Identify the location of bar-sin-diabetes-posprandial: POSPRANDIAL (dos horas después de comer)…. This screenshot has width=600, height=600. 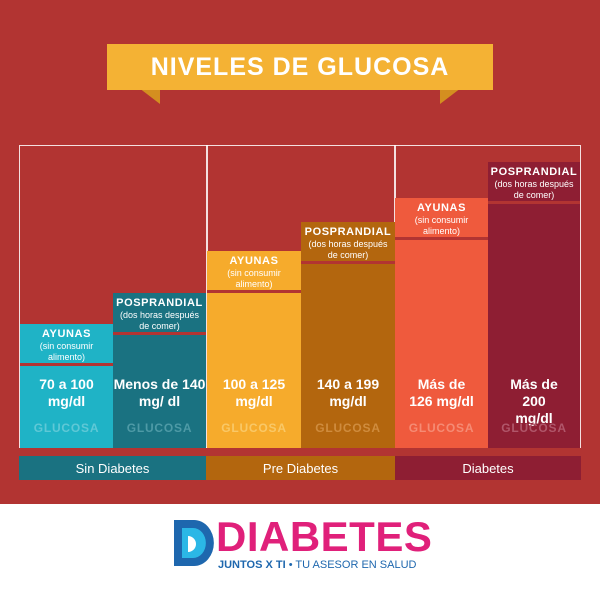
(159, 370).